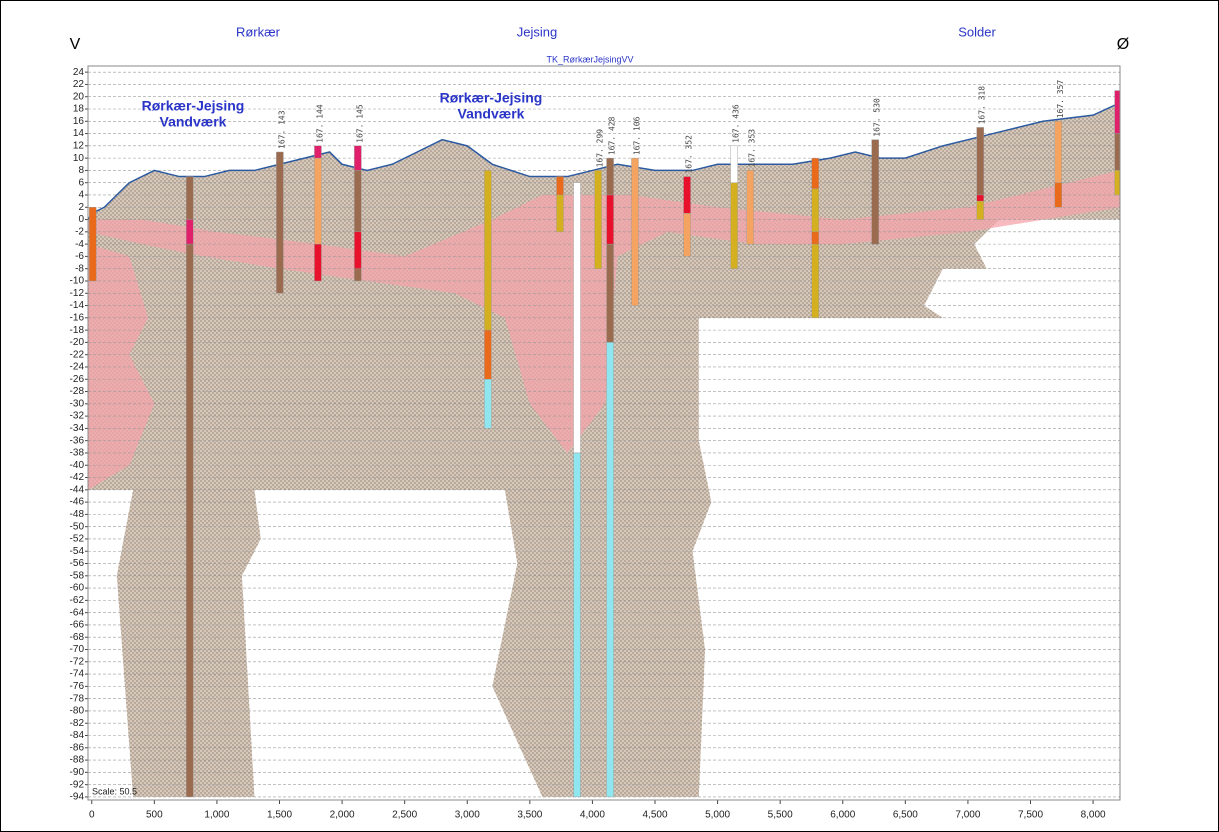 The image size is (1219, 832). Describe the element at coordinates (967, 815) in the screenshot. I see `x-tick-label: 7,000` at that location.